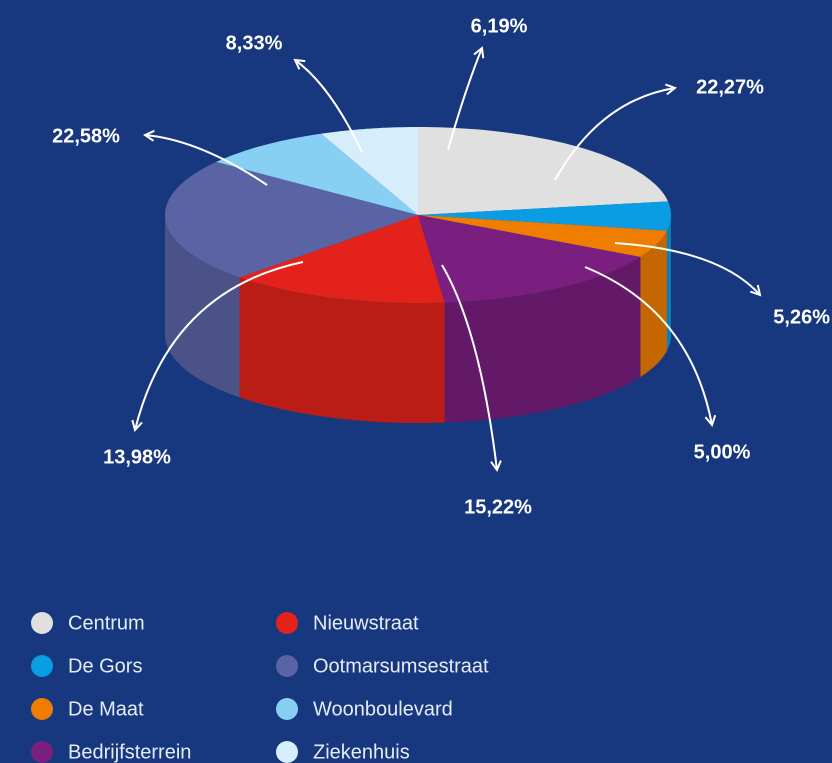  Describe the element at coordinates (254, 43) in the screenshot. I see `value-label: 8,33%` at that location.